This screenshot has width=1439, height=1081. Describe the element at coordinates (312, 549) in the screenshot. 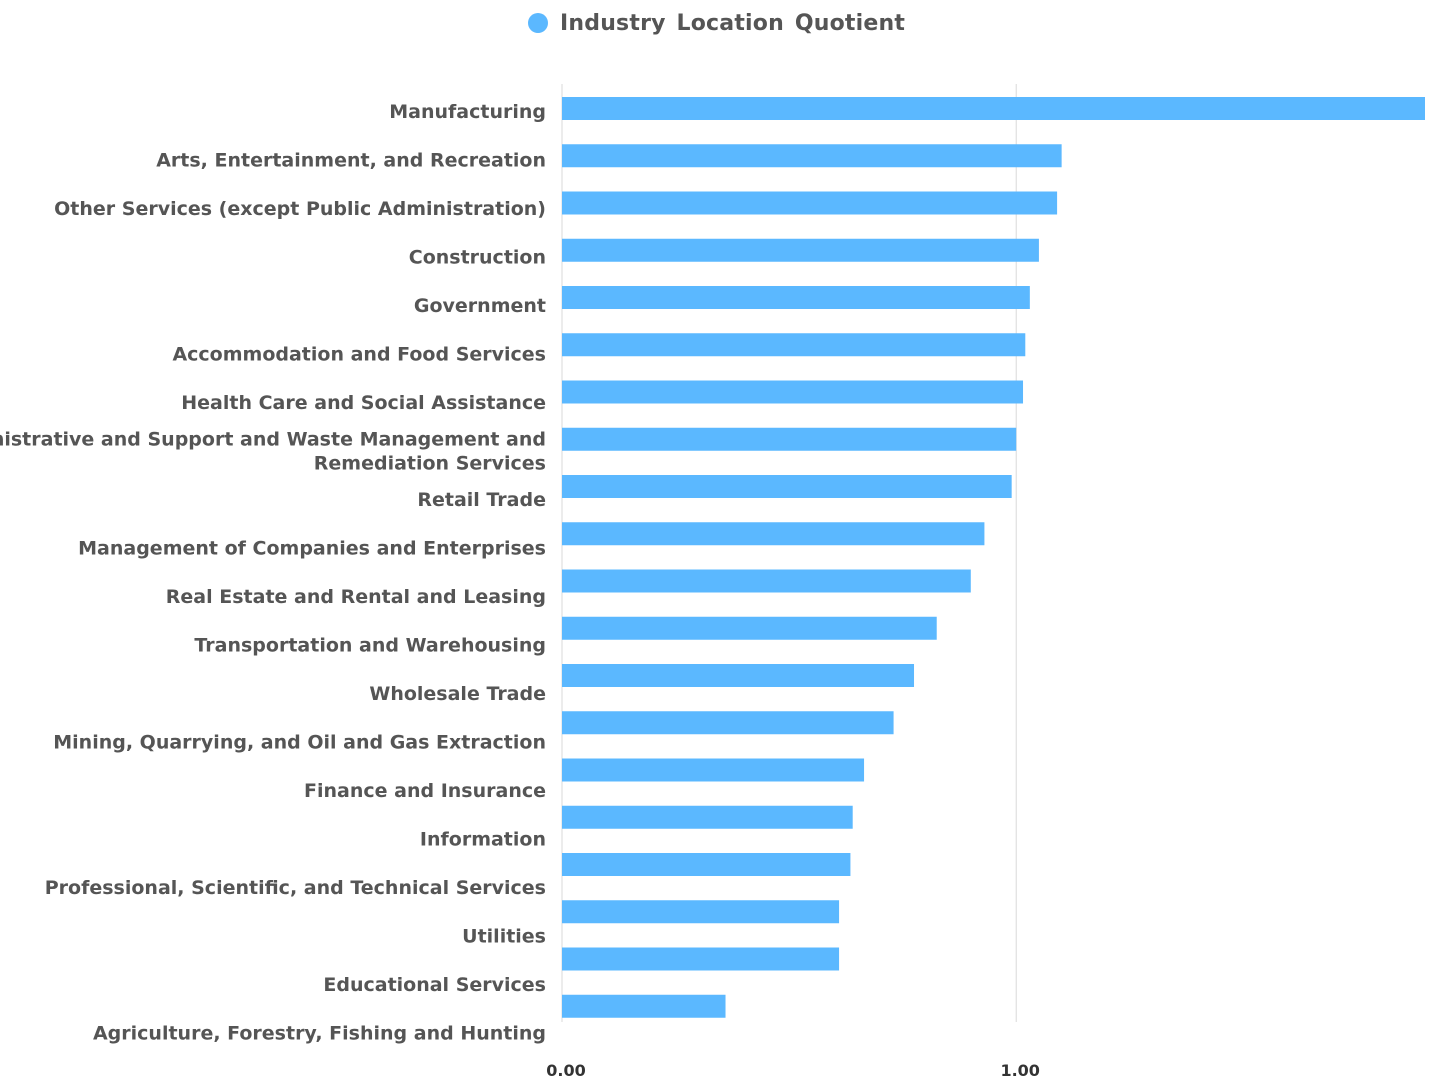

I see `category-label-9: Management of Companies and Enterprises` at that location.